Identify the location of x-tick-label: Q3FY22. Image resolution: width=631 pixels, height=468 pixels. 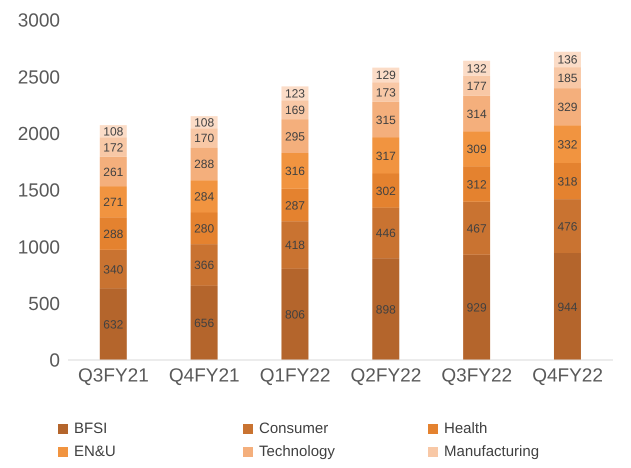
(476, 375).